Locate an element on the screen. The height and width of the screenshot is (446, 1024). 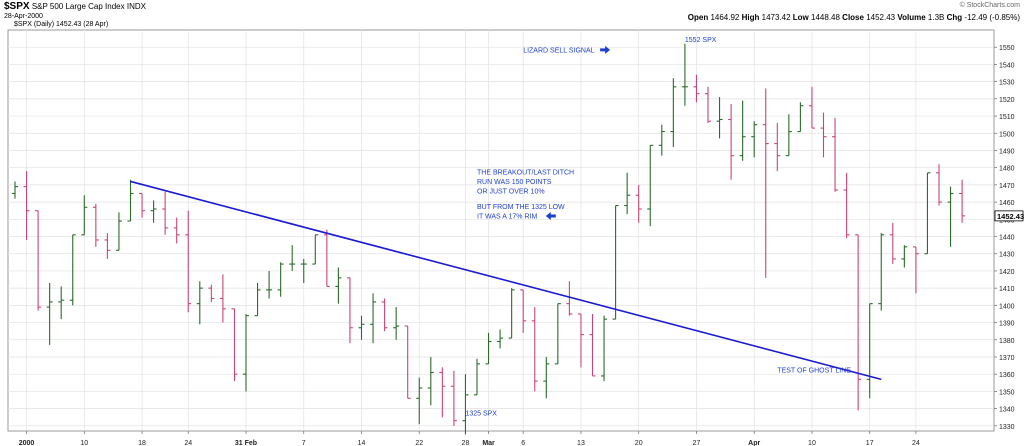
x-tick-label: 7 is located at coordinates (304, 443).